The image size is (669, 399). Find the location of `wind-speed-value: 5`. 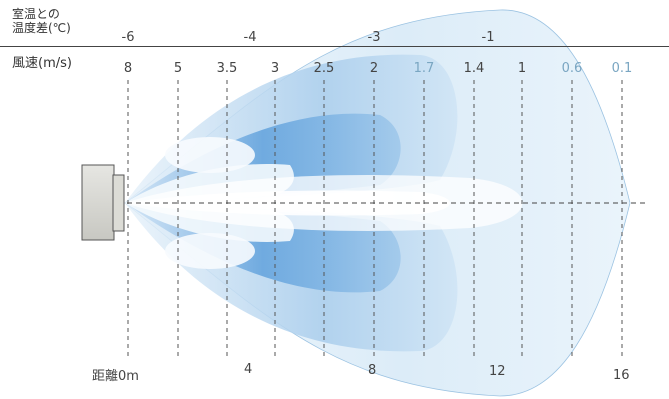

wind-speed-value: 5 is located at coordinates (178, 68).